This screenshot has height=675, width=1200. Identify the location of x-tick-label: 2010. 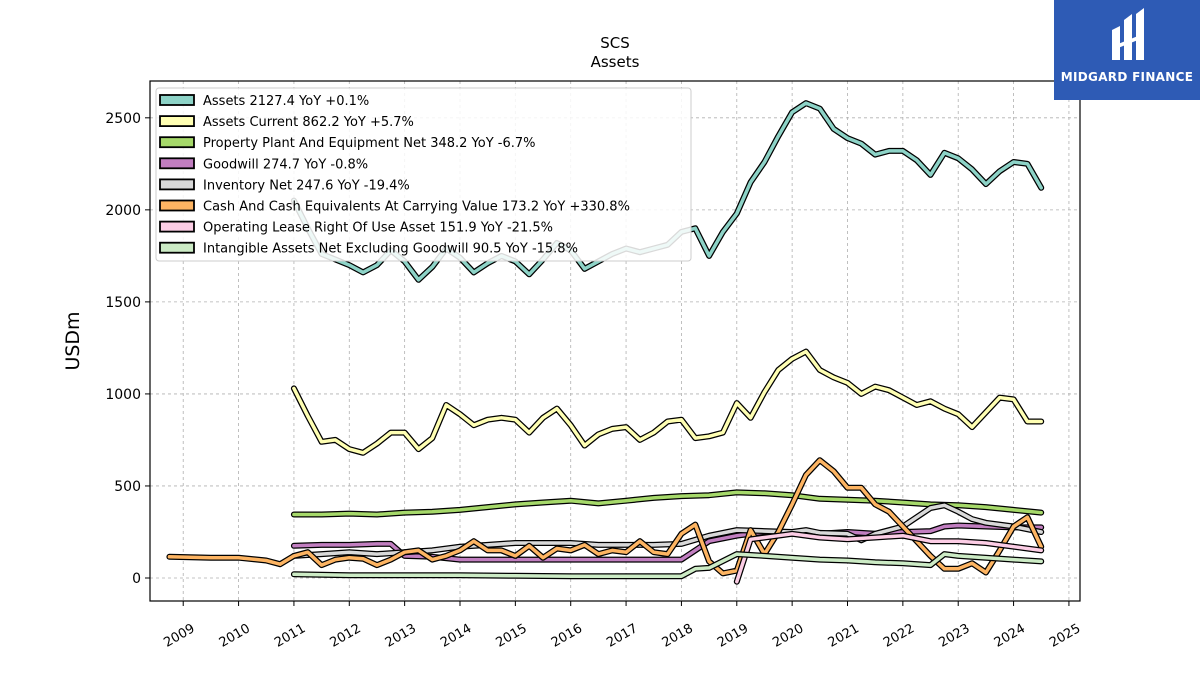
(235, 636).